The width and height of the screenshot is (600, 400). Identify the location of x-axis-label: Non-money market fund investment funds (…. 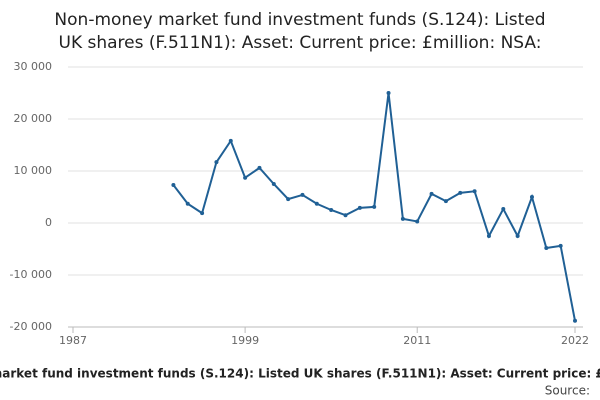
(300, 374).